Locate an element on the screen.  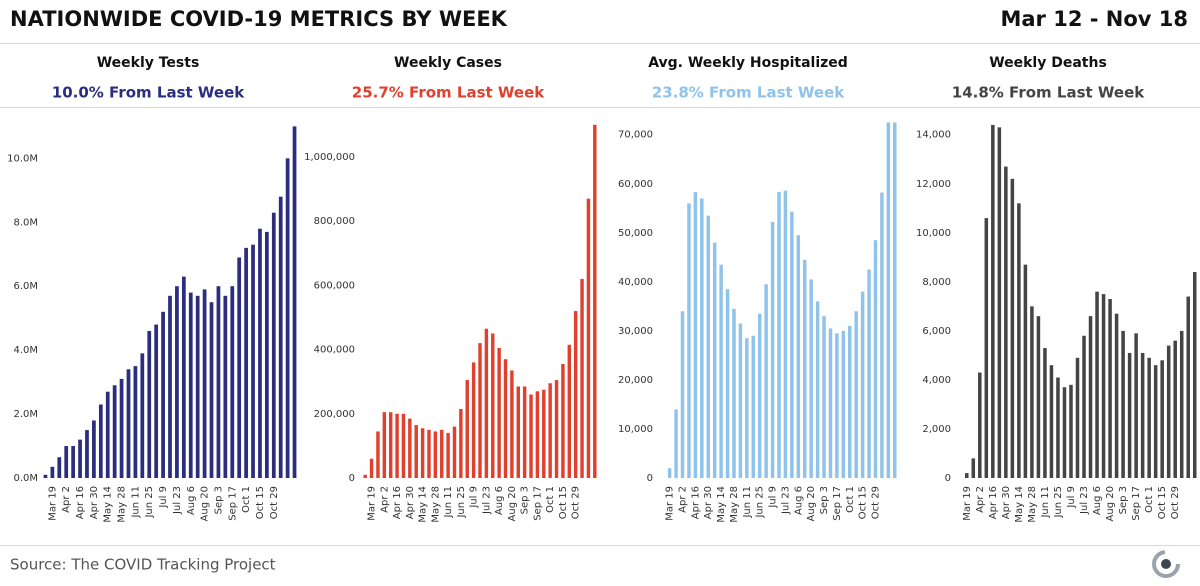
source-note: Source: The COVID Tracking Project is located at coordinates (143, 565).